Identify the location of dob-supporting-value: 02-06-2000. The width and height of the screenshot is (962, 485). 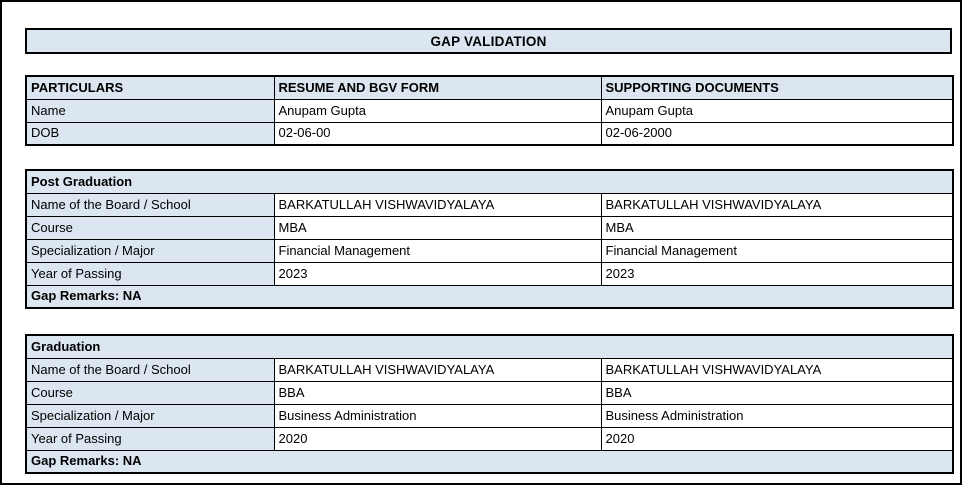
(777, 133).